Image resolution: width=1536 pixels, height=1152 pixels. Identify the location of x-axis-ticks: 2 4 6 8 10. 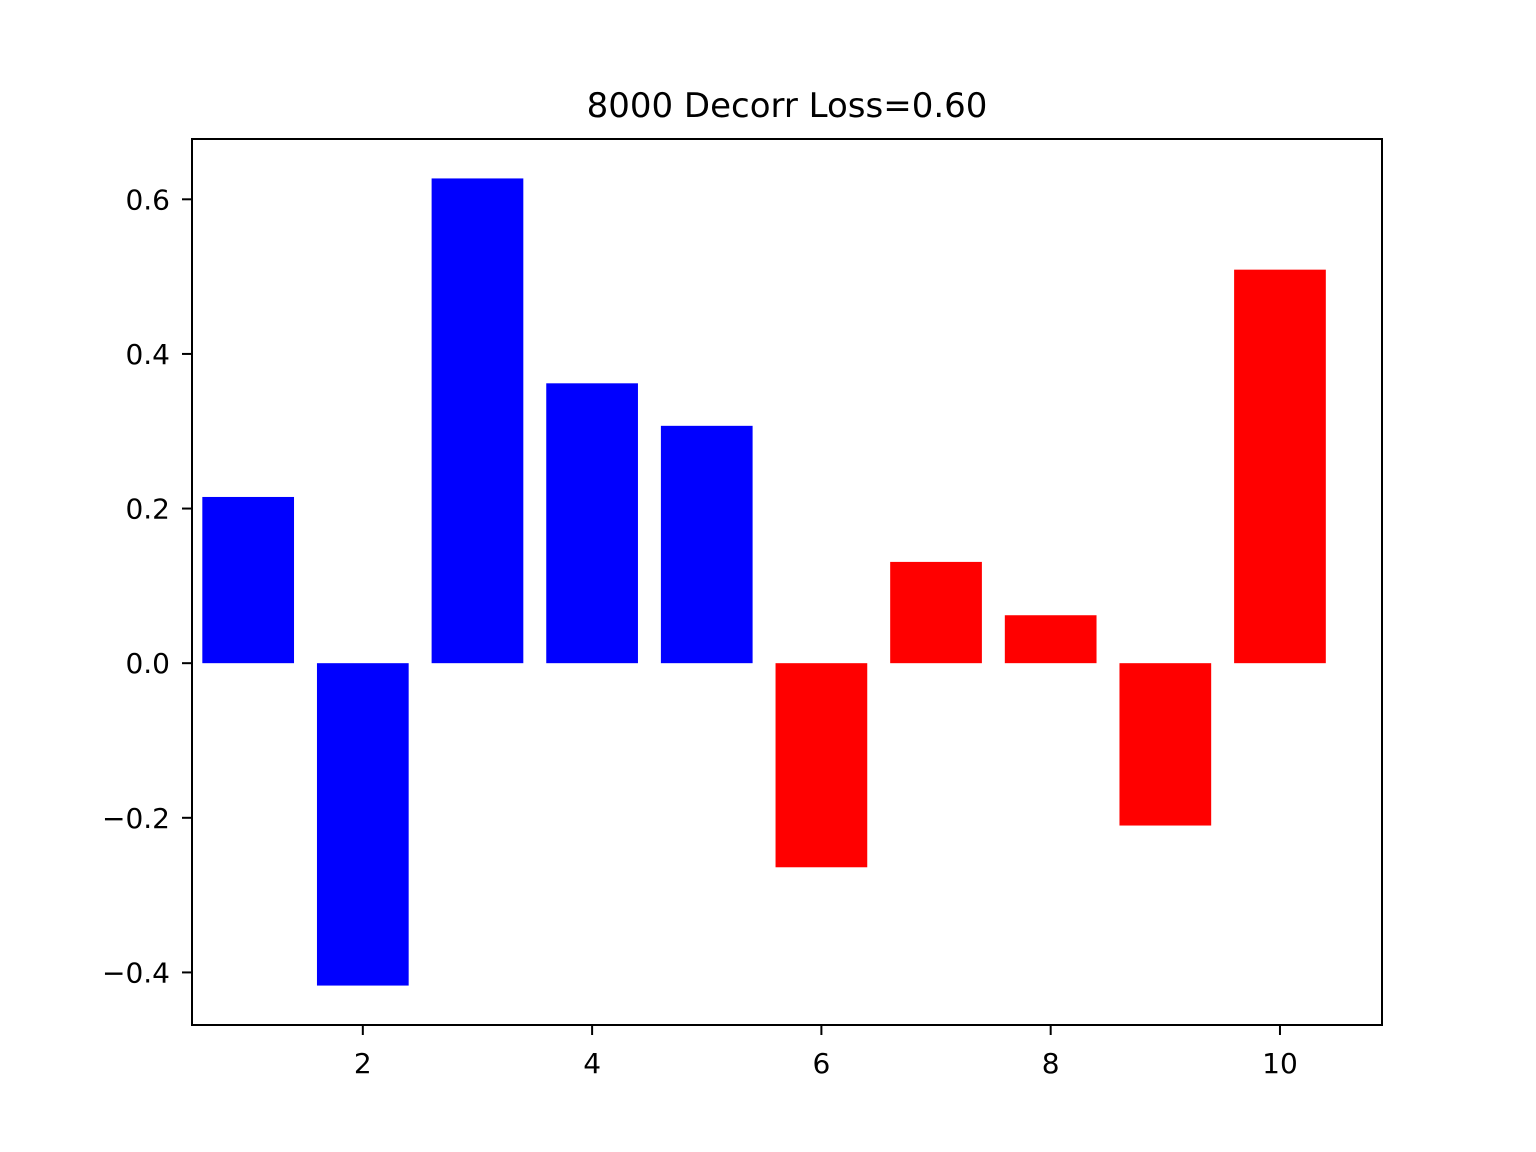
(826, 1052).